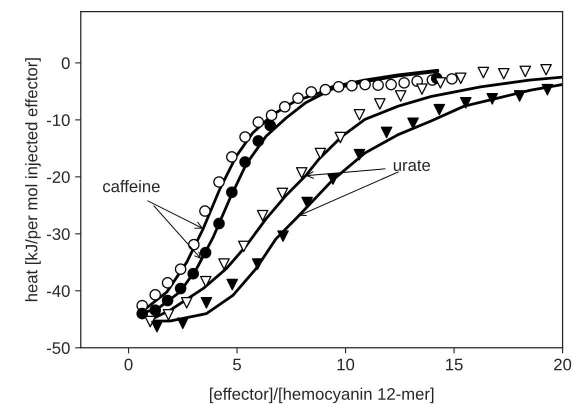  What do you see at coordinates (58, 177) in the screenshot?
I see `y-tick-label: -20` at bounding box center [58, 177].